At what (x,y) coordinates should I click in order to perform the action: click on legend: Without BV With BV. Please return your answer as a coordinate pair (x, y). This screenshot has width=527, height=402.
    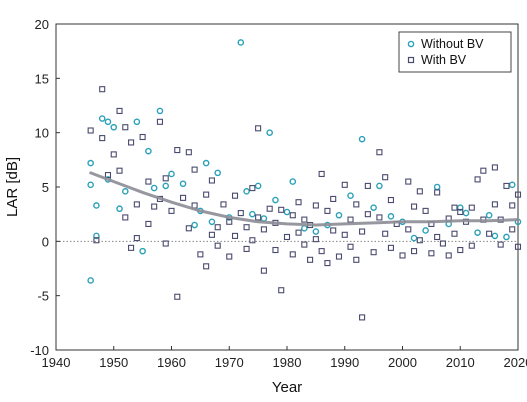
    Looking at the image, I should click on (455, 52).